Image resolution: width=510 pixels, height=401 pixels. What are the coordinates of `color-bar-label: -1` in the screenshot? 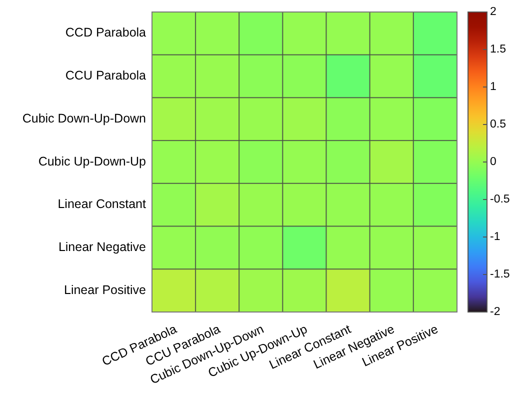 It's located at (495, 237).